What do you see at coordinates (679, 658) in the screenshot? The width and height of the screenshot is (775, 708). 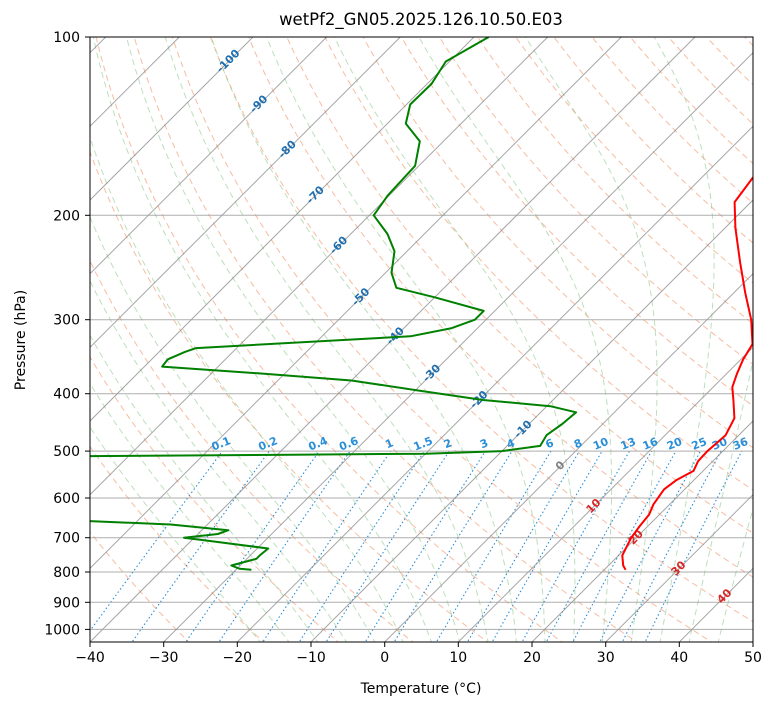 I see `x-tick-label: 40` at bounding box center [679, 658].